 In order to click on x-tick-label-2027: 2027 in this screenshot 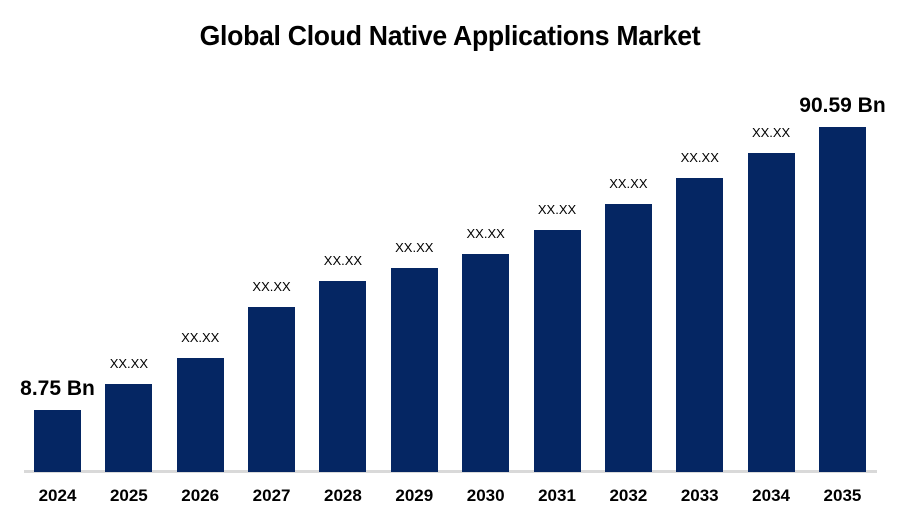, I will do `click(271, 495)`.